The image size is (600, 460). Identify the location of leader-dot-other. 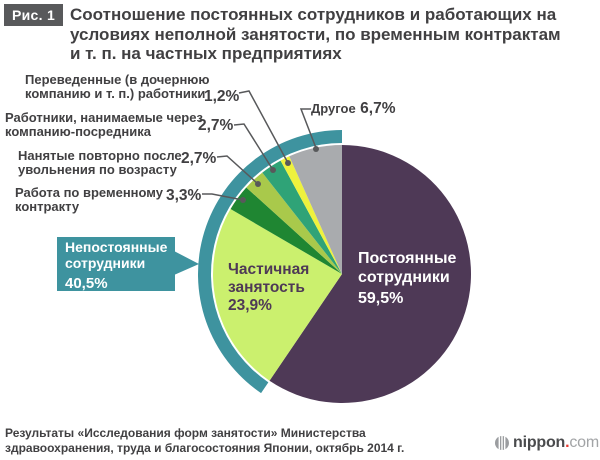
(316, 149).